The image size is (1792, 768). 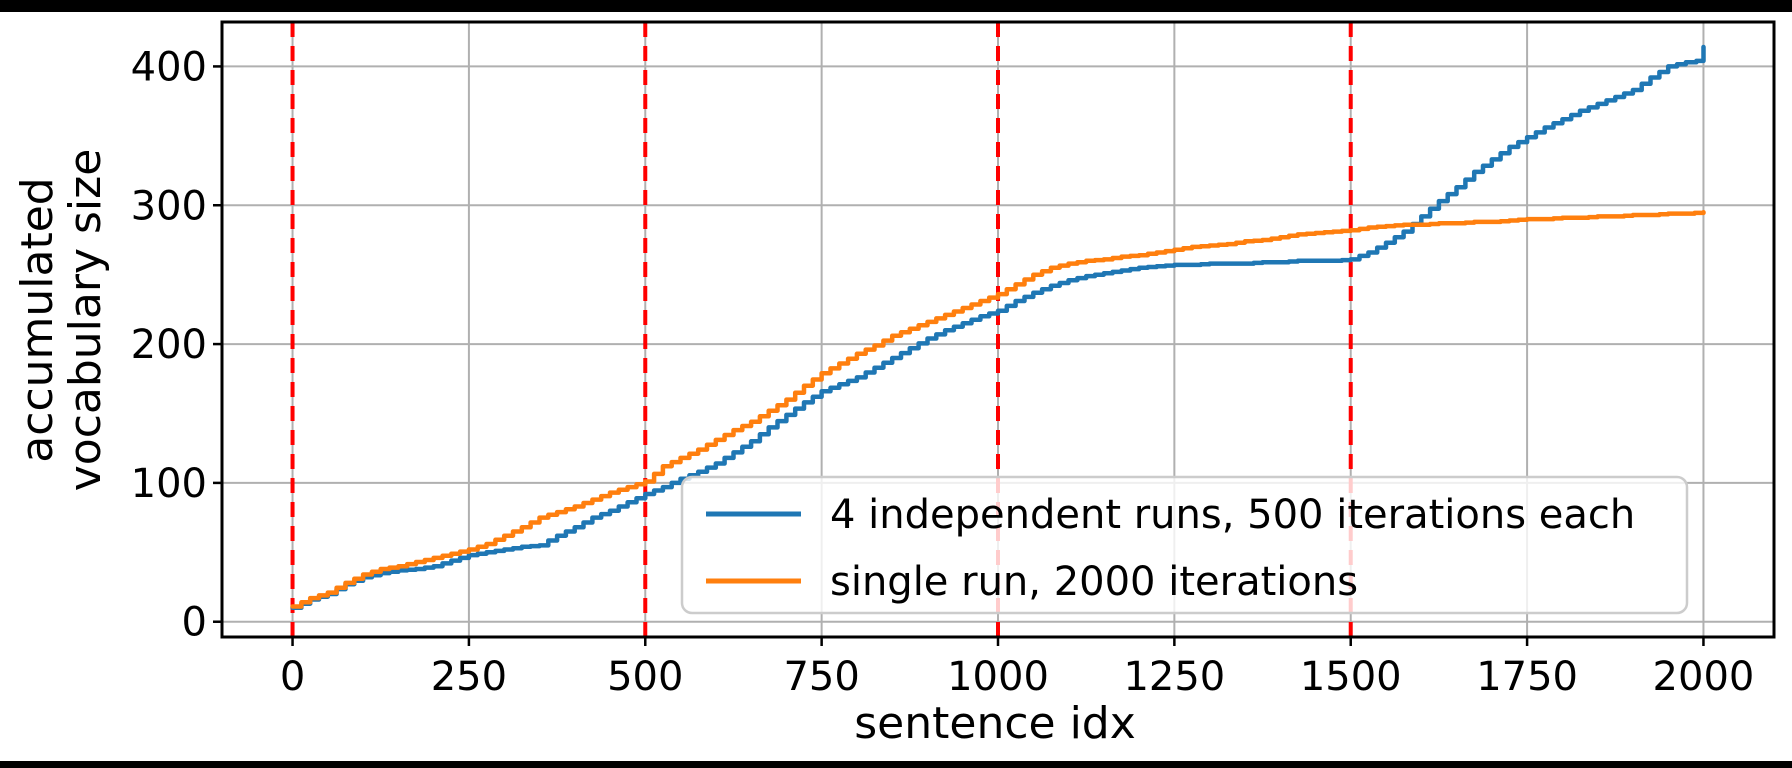 I want to click on y-tick-label: 100, so click(x=169, y=484).